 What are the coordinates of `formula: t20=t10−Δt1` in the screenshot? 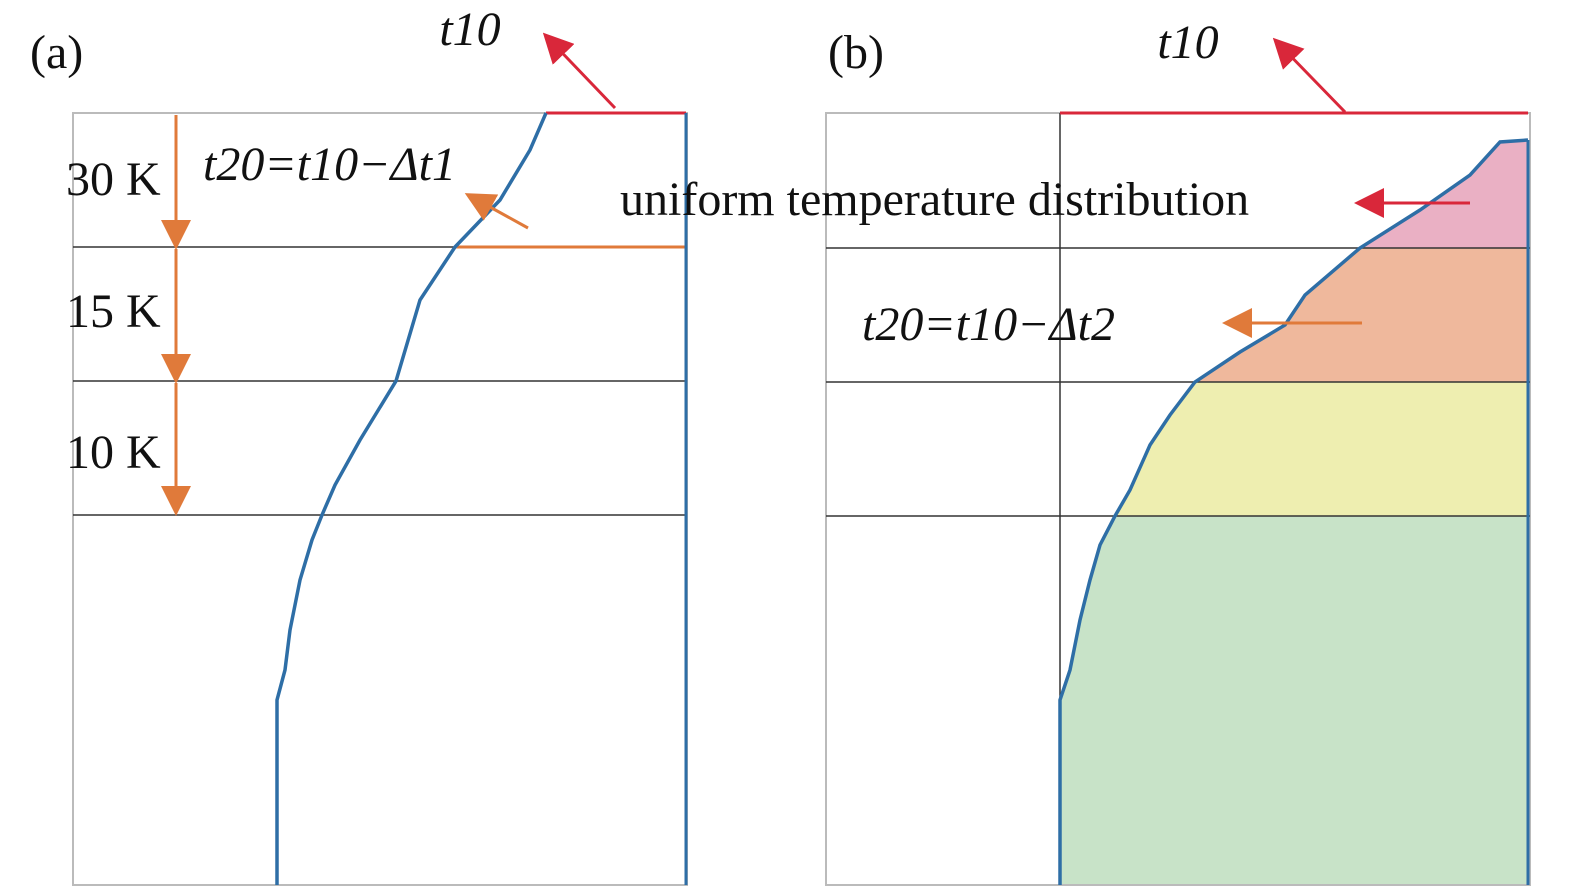 It's located at (329, 164).